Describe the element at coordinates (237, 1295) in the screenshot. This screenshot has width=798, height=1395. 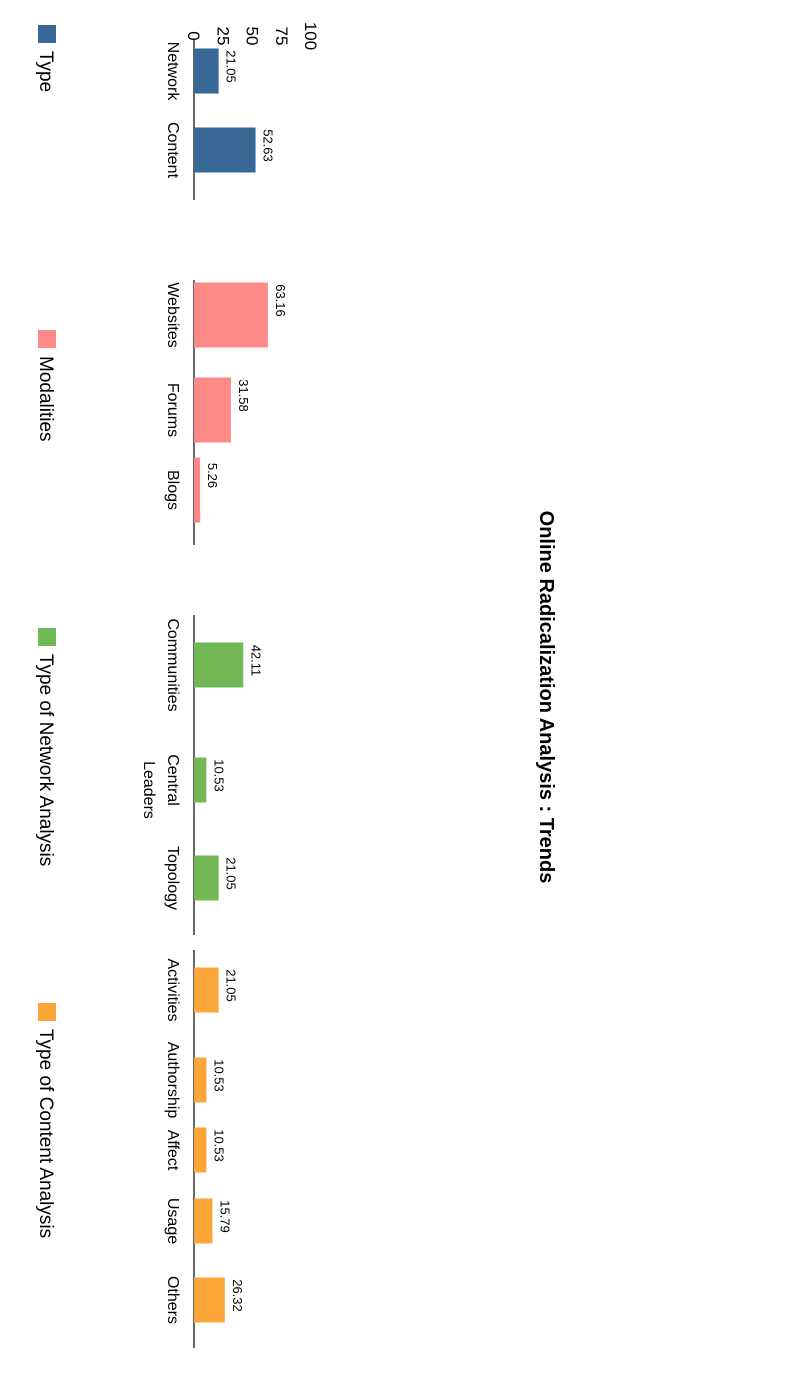
I see `bar-value-label: 26.32` at that location.